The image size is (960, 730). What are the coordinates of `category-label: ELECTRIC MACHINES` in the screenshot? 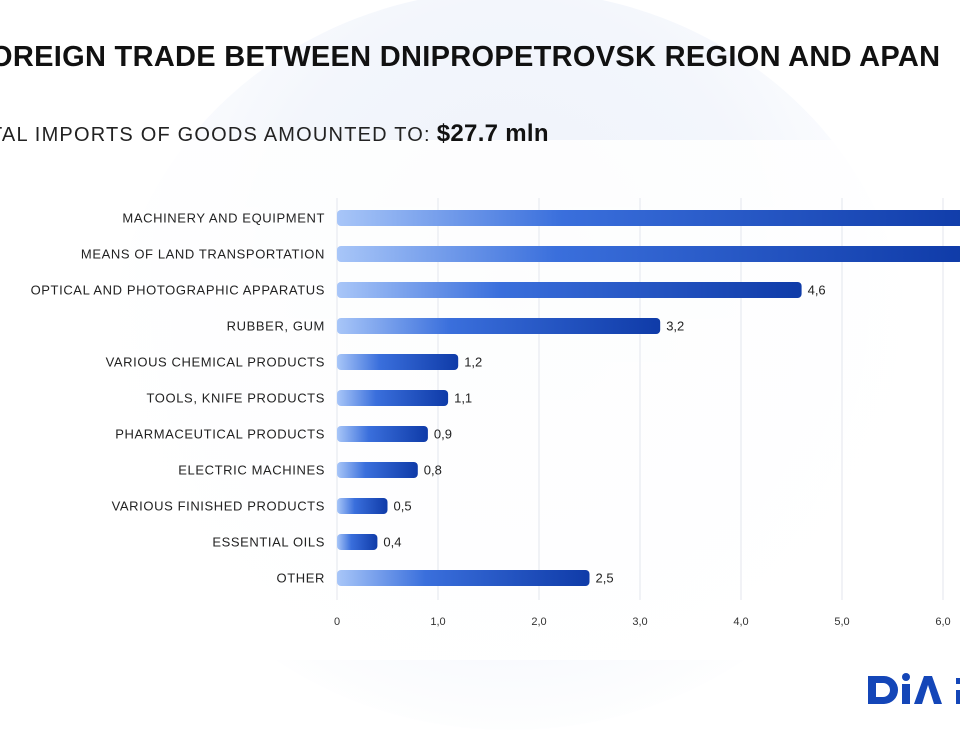 It's located at (251, 470).